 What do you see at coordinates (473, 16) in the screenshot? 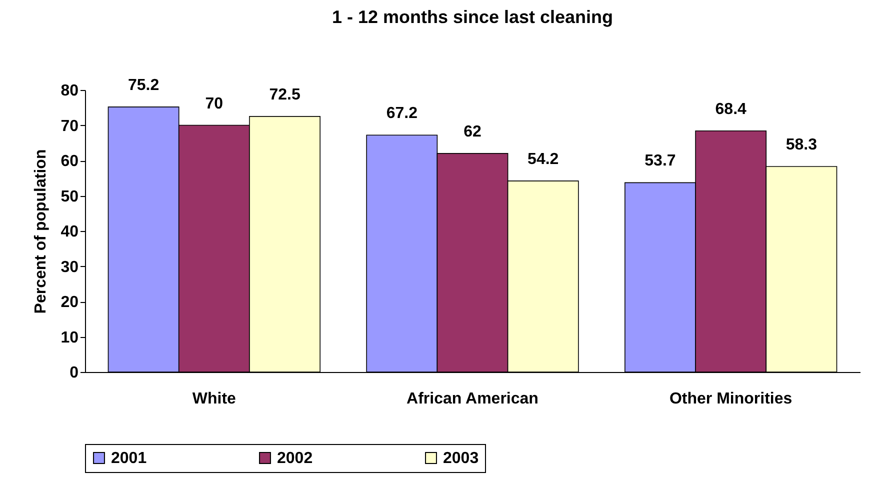
I see `chart-title: 1 - 12 months since last cleaning` at bounding box center [473, 16].